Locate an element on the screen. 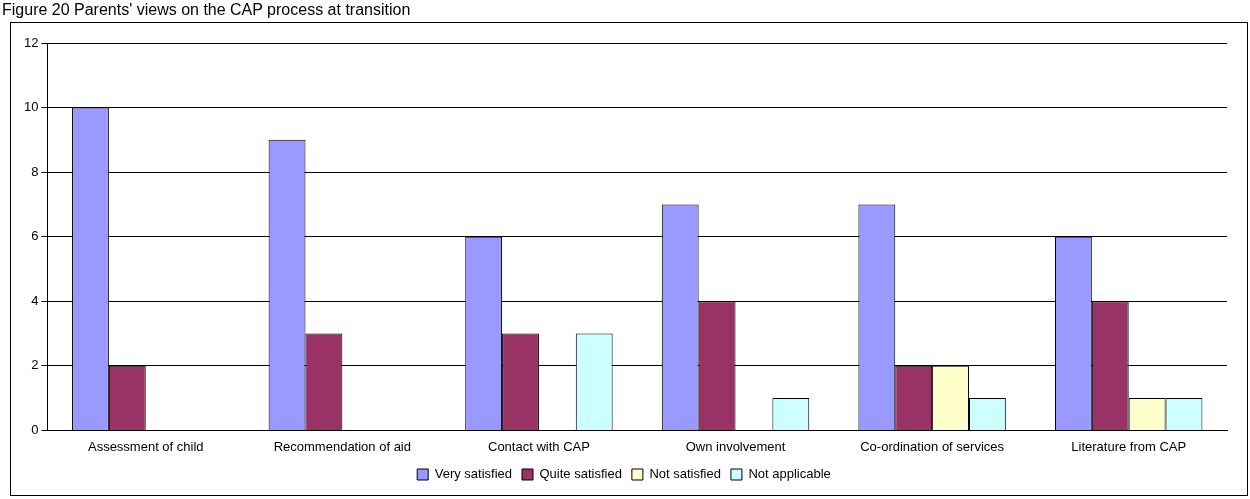  x-tick-label: Own involvement is located at coordinates (735, 446).